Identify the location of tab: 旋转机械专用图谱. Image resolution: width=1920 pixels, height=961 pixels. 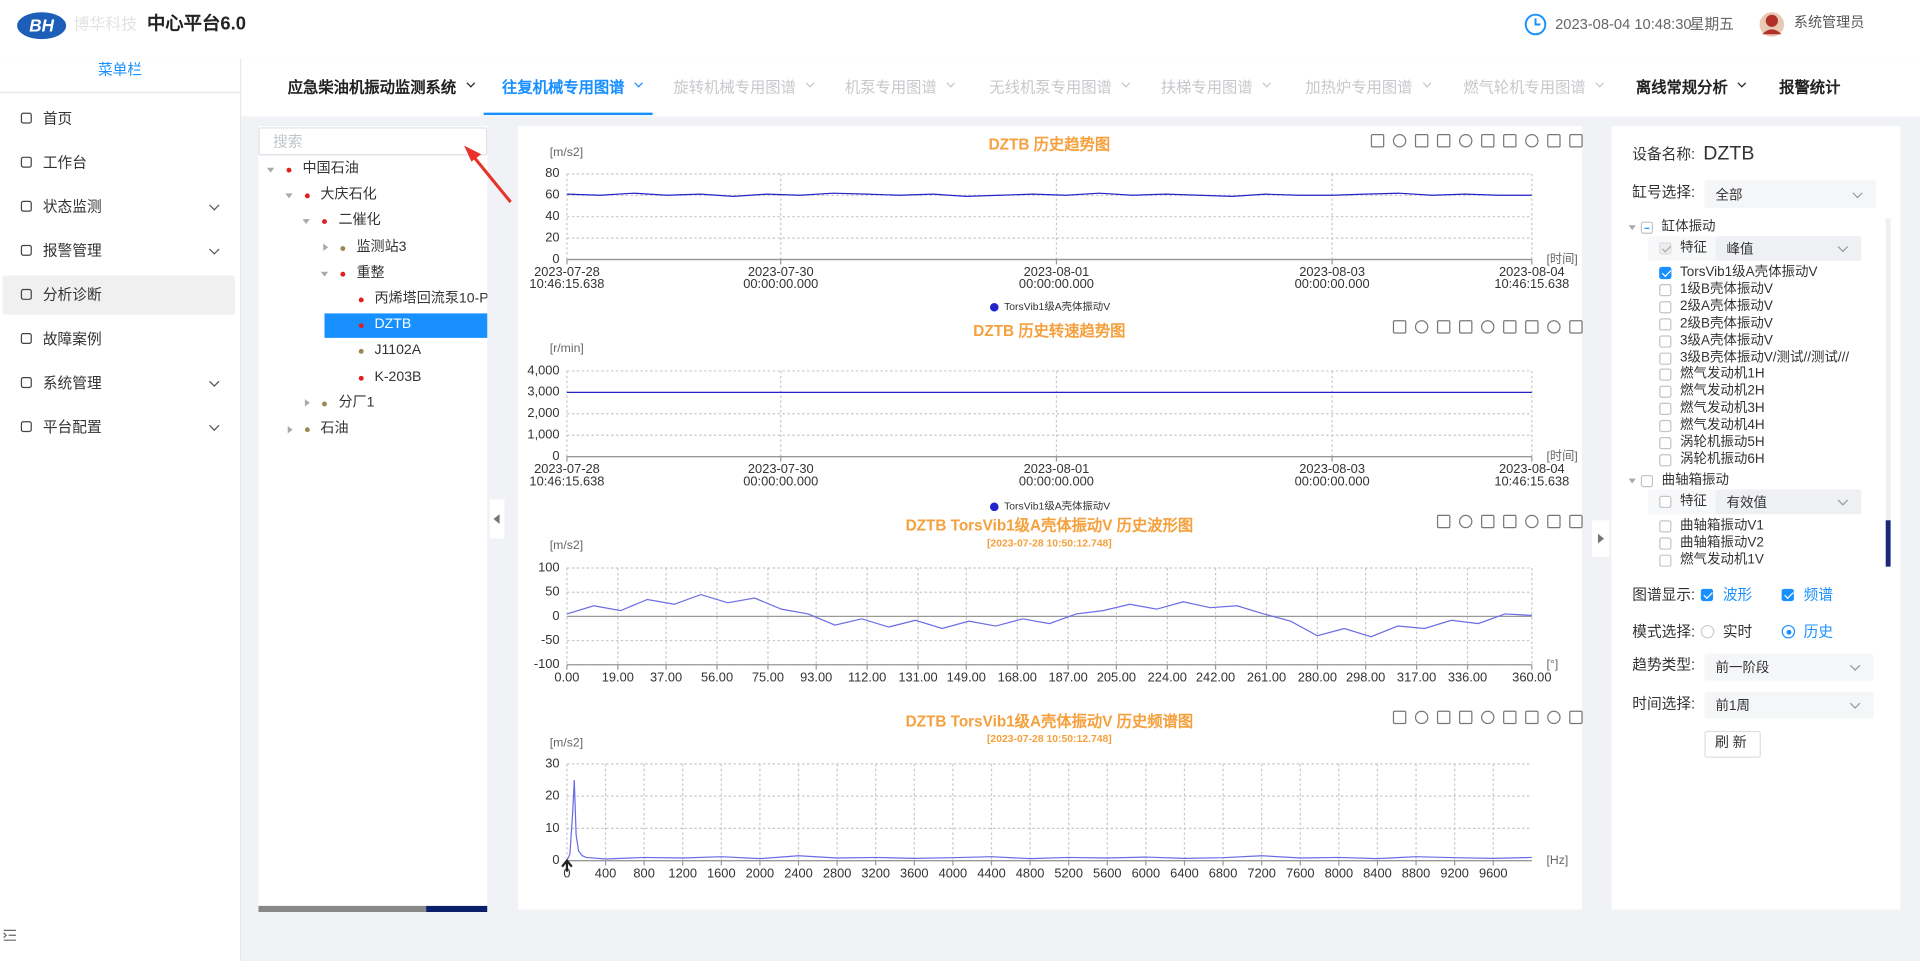
(744, 85).